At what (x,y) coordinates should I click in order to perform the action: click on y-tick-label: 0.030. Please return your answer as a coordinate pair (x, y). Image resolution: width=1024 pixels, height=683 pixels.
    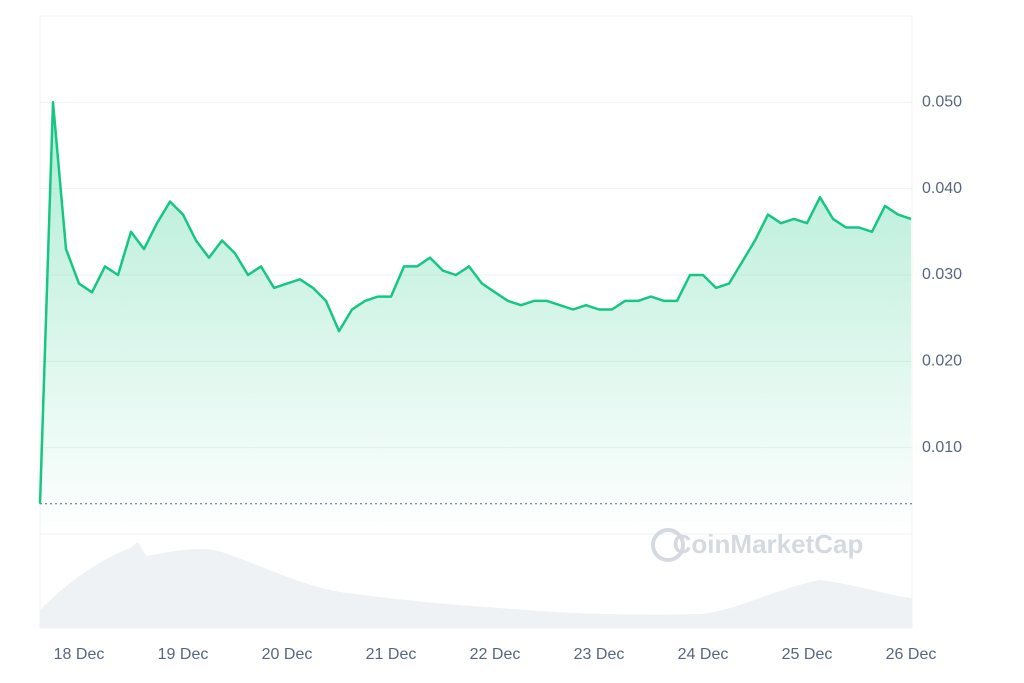
    Looking at the image, I should click on (942, 274).